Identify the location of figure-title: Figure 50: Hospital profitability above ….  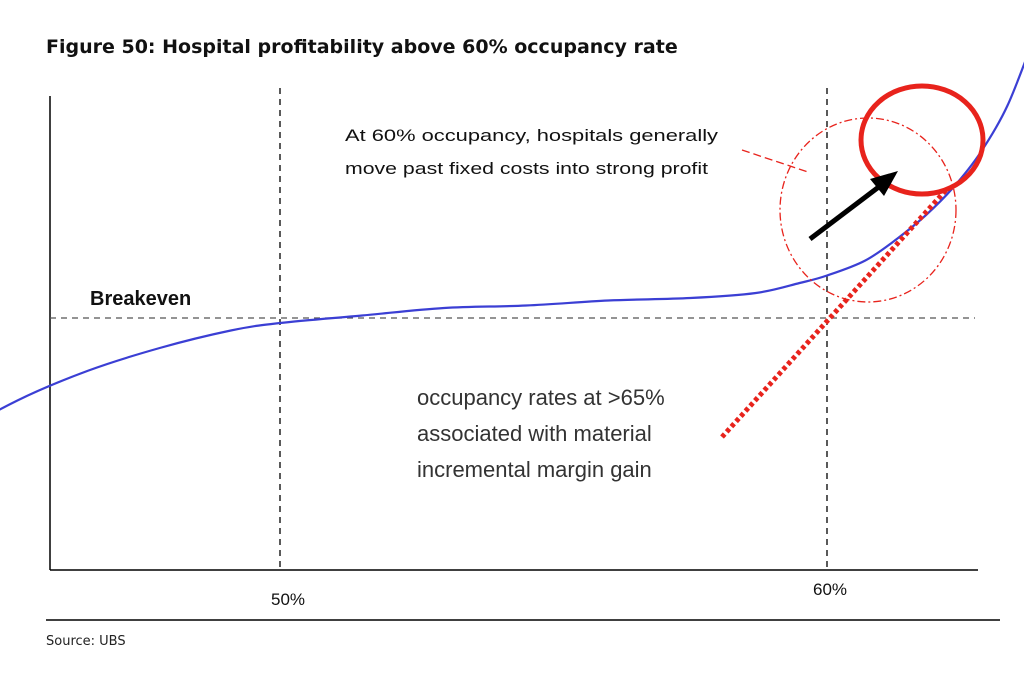
(362, 47).